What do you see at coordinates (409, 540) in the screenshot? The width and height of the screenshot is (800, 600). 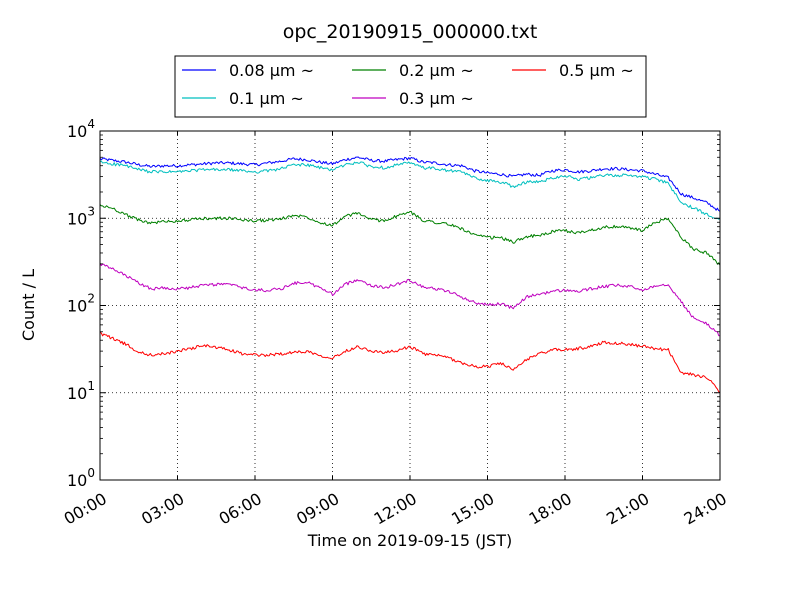 I see `x-axis-label: Time on 2019-09-15 (JST)` at bounding box center [409, 540].